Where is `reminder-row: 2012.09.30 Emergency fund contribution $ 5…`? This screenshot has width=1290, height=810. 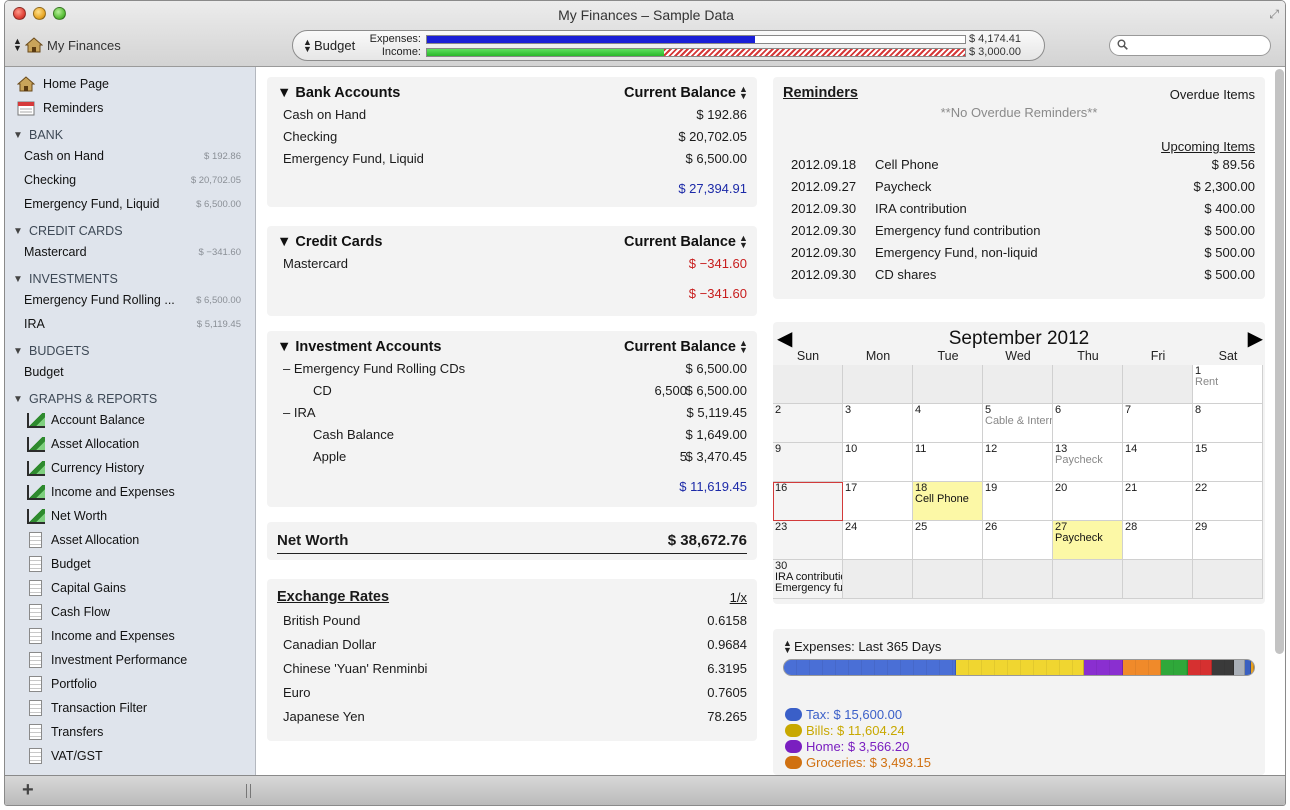 reminder-row: 2012.09.30 Emergency fund contribution $ 5… is located at coordinates (1019, 232).